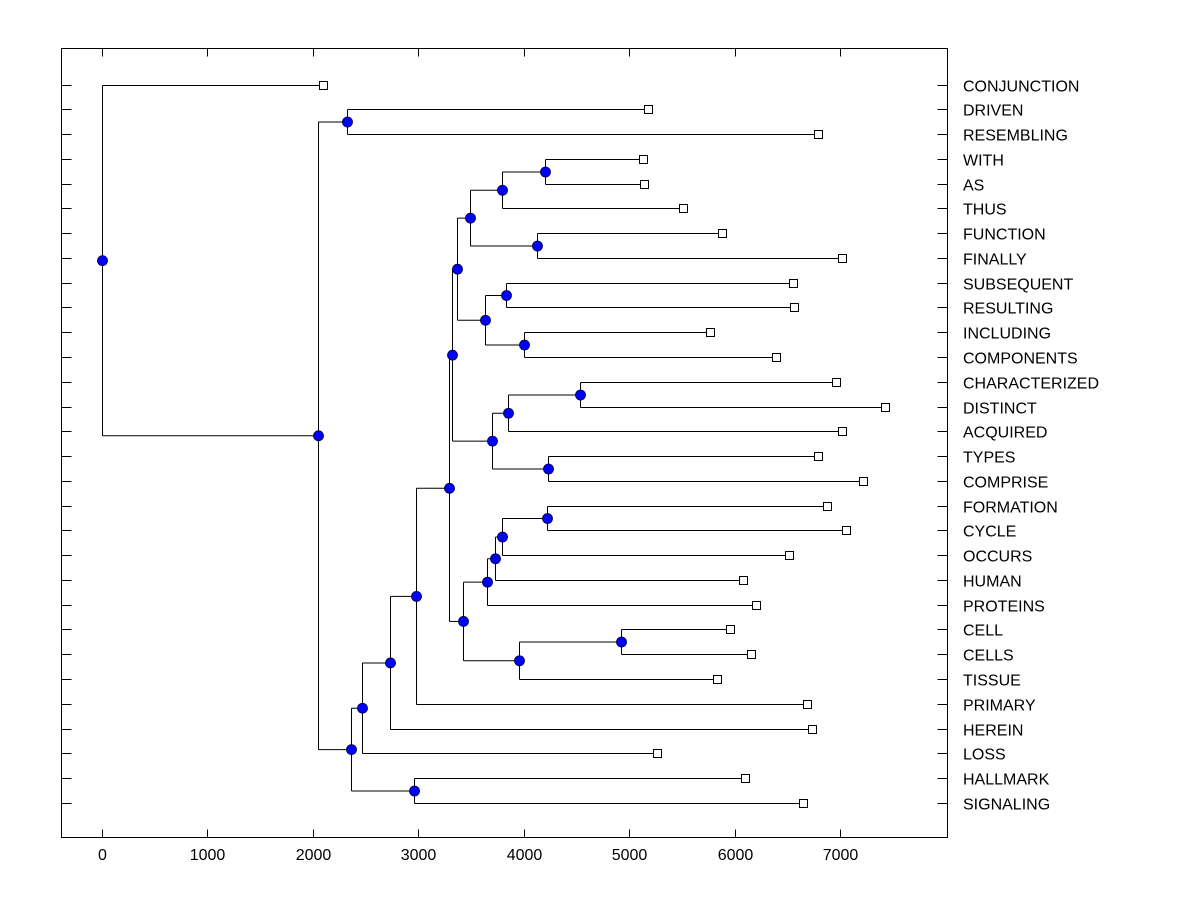  Describe the element at coordinates (208, 855) in the screenshot. I see `x-tick-label: 1000` at that location.